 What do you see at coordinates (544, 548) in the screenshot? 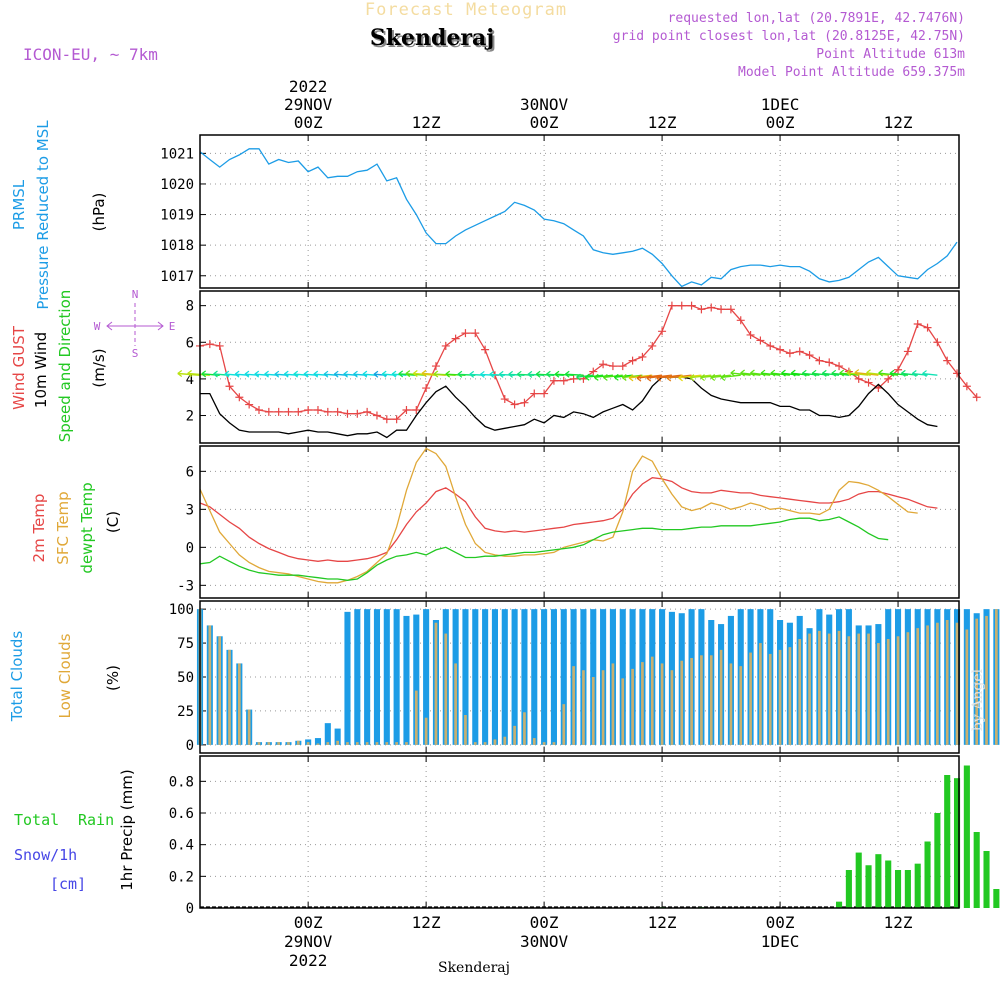
I see `series-line-dewpt-temp` at bounding box center [544, 548].